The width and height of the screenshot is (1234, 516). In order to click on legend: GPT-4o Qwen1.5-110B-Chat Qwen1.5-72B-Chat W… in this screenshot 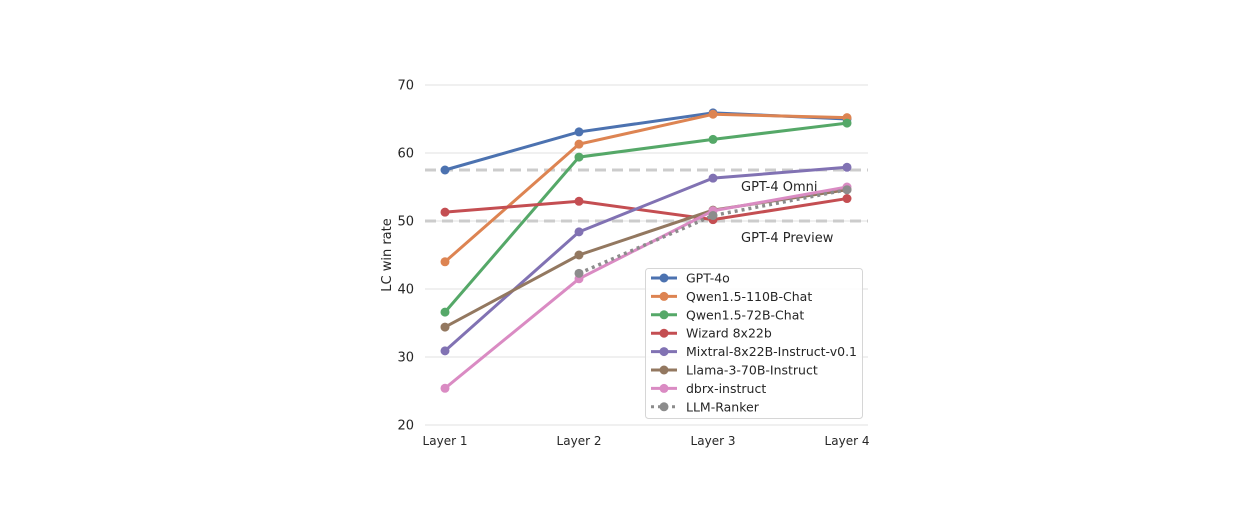, I will do `click(754, 343)`.